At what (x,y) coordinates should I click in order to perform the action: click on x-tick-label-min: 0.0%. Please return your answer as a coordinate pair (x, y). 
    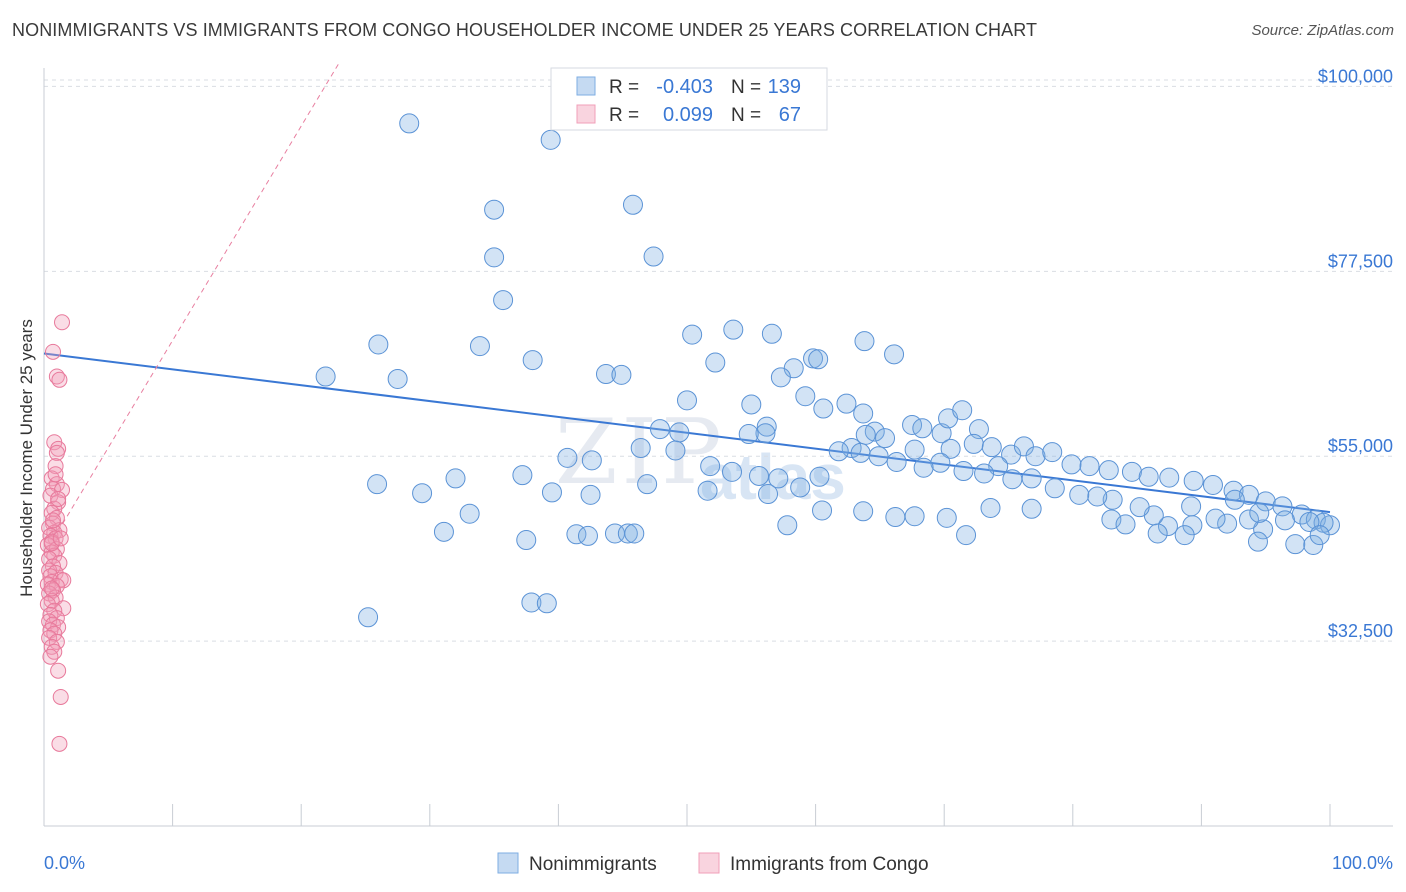
    Looking at the image, I should click on (64, 863).